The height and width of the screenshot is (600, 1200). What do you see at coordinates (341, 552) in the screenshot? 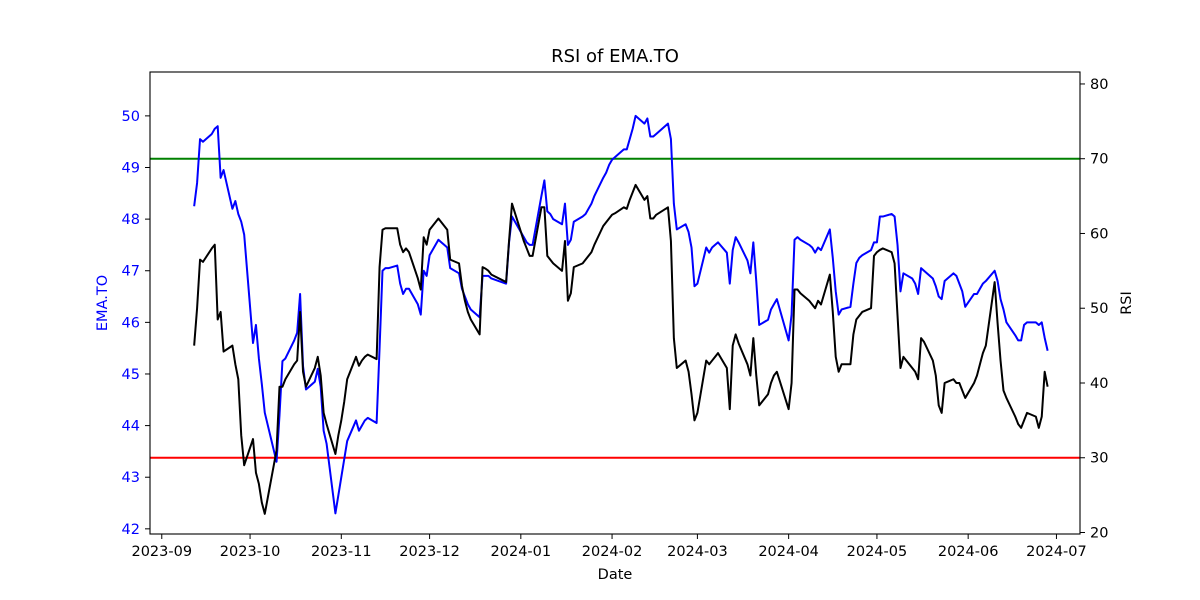
I see `x-tick-label: 2023-11` at bounding box center [341, 552].